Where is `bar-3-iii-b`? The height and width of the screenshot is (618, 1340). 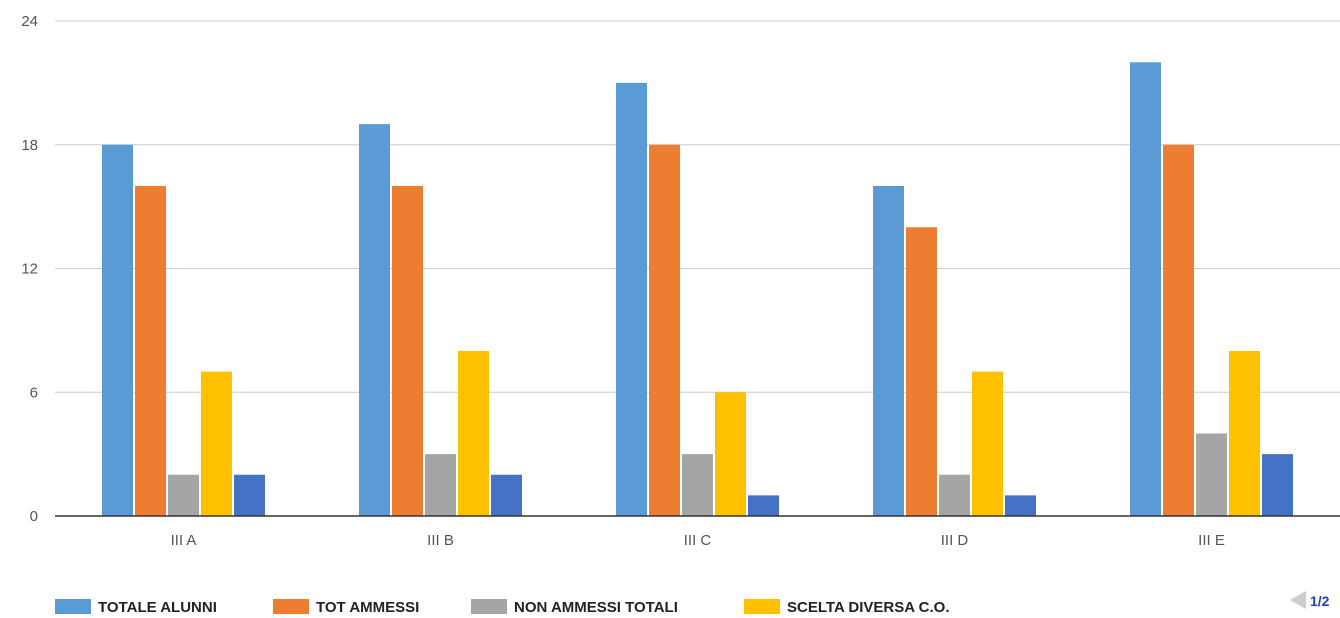 bar-3-iii-b is located at coordinates (440, 485).